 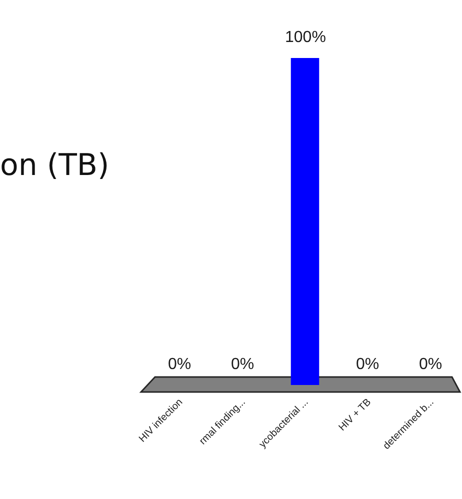 I want to click on text: on (TB), so click(x=55, y=166).